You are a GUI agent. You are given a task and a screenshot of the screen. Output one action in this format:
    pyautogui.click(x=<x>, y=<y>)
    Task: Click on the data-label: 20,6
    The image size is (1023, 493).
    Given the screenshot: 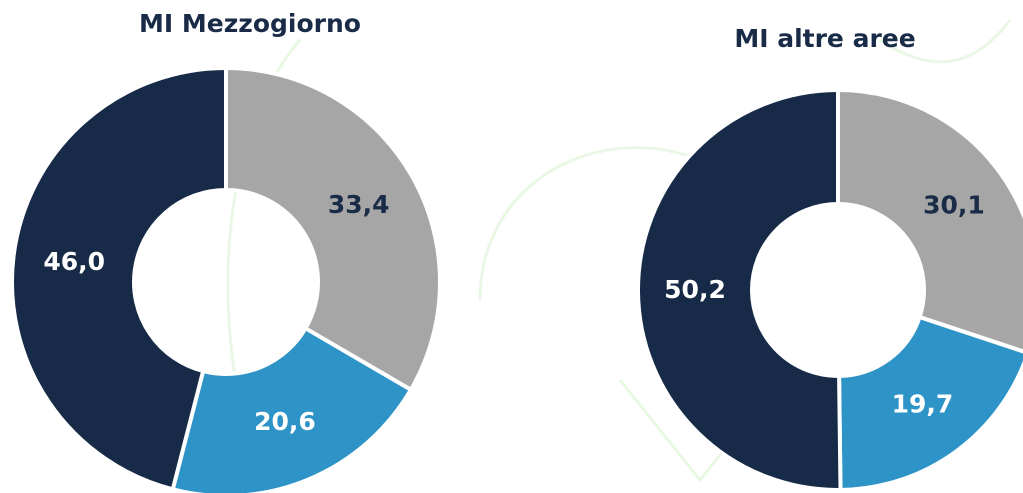 What is the action you would take?
    pyautogui.click(x=285, y=421)
    